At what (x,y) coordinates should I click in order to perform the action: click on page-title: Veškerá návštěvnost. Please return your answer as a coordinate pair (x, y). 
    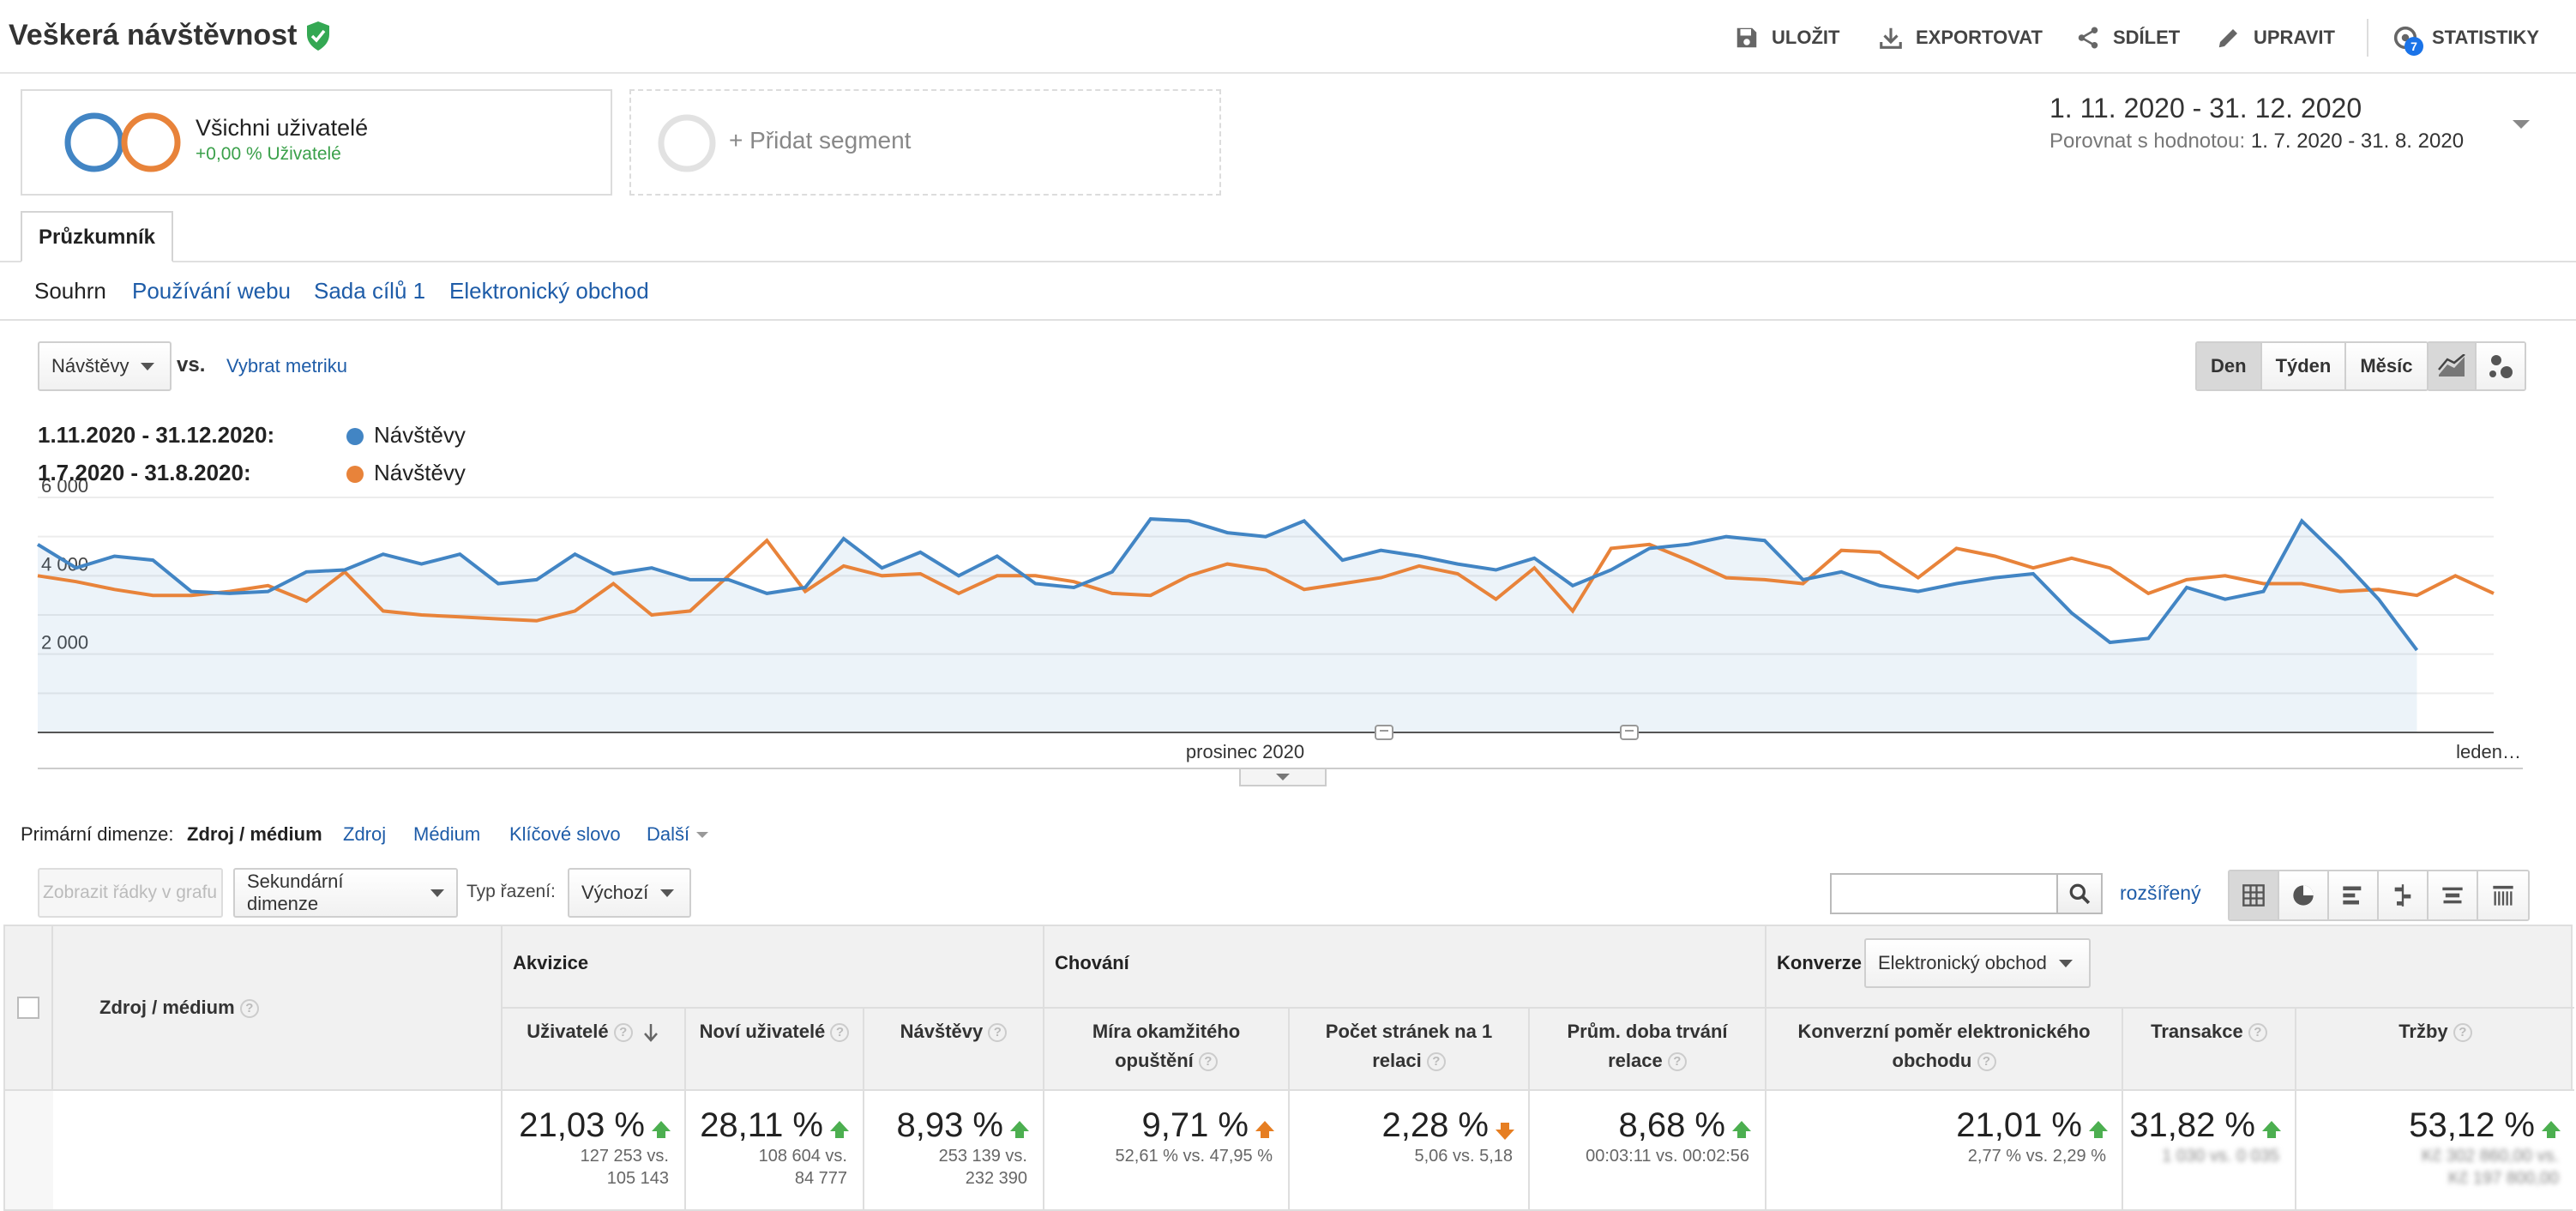
    Looking at the image, I should click on (153, 35).